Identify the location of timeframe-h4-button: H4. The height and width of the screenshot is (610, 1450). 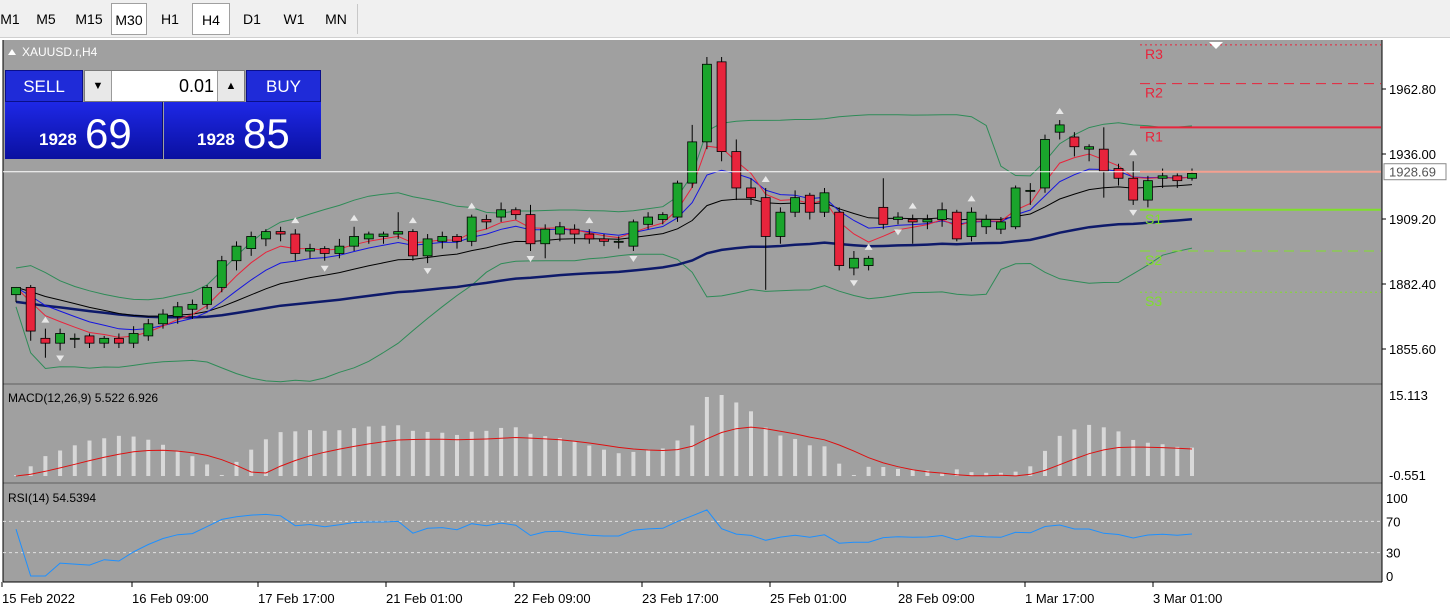
(211, 19).